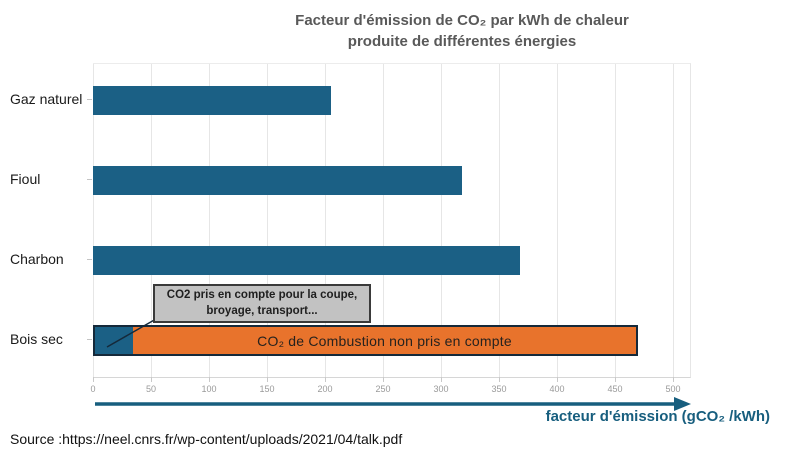 This screenshot has height=453, width=808. What do you see at coordinates (499, 389) in the screenshot?
I see `x-tick-label-350: 350` at bounding box center [499, 389].